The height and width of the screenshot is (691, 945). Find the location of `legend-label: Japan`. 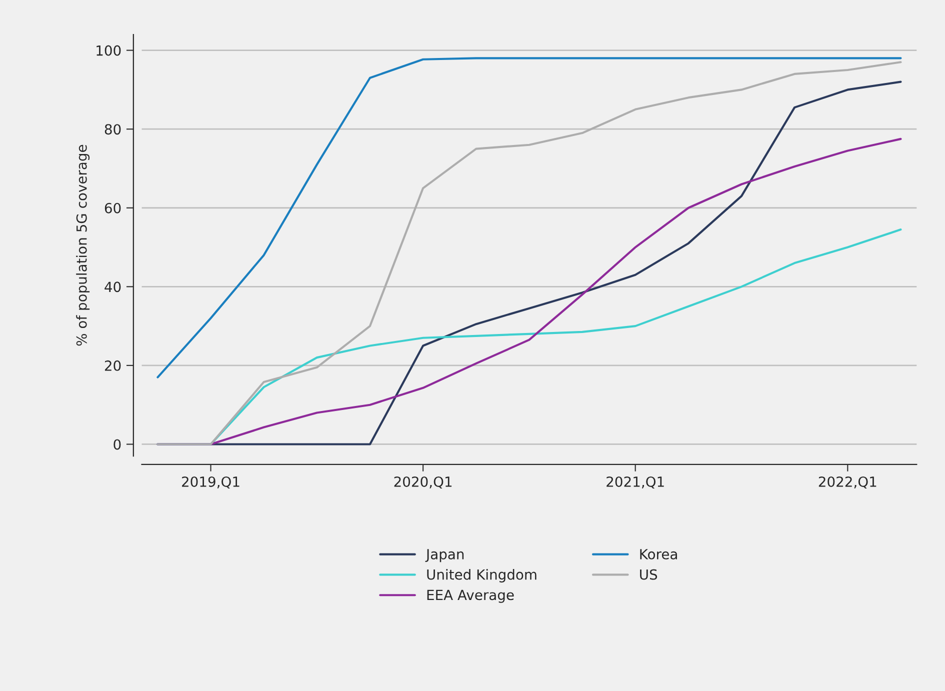

legend-label: Japan is located at coordinates (444, 555).